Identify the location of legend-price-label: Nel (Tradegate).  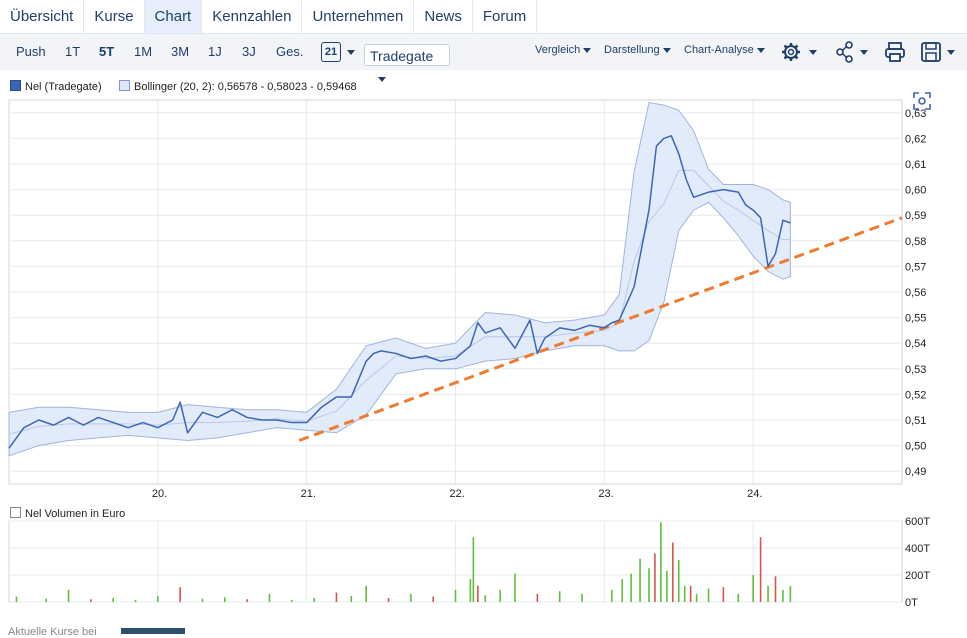
(63, 87).